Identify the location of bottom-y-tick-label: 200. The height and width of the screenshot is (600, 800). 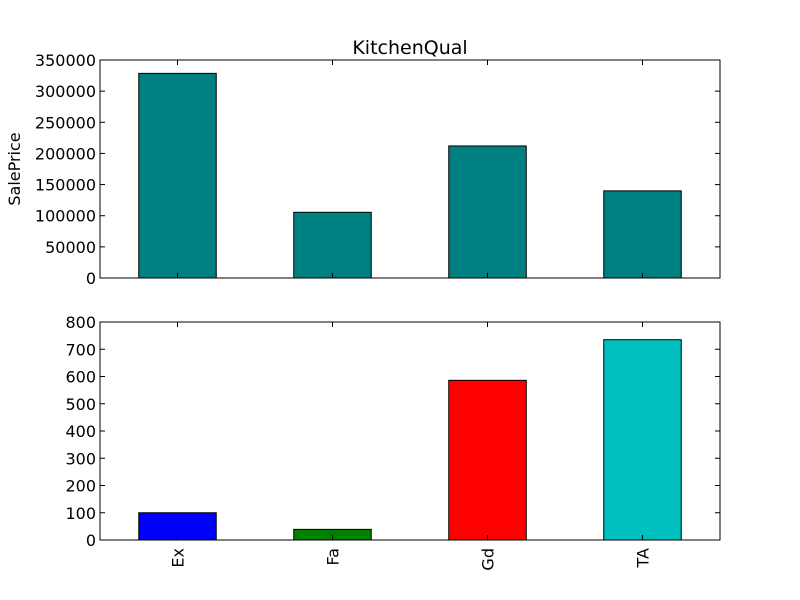
(80, 486).